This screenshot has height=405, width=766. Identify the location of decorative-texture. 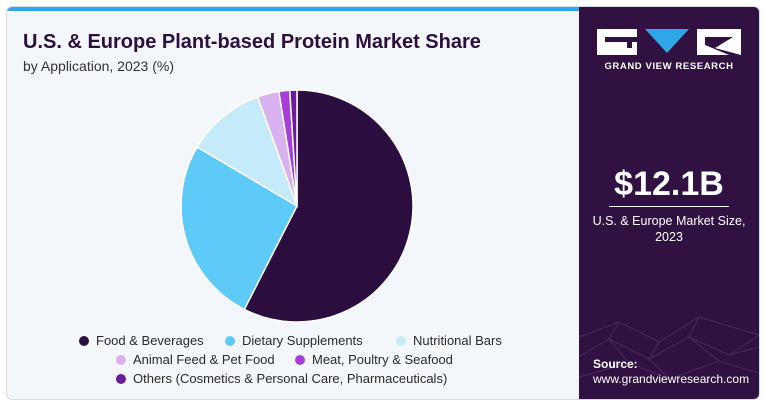
(669, 348).